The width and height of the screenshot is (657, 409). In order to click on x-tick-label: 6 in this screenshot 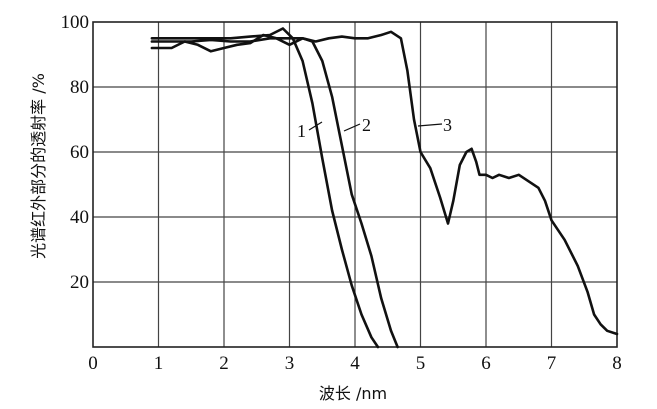, I will do `click(486, 363)`.